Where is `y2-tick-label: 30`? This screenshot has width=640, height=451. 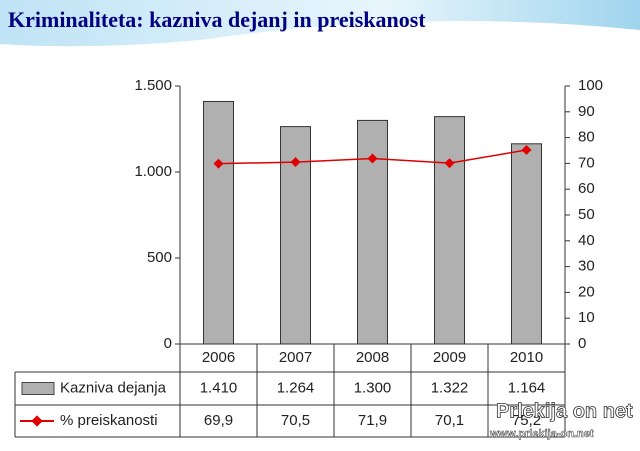
y2-tick-label: 30 is located at coordinates (586, 266).